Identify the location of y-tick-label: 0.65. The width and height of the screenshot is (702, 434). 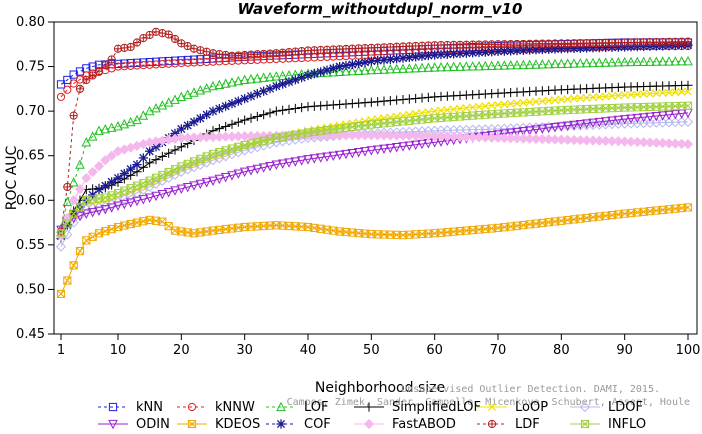
(30, 156).